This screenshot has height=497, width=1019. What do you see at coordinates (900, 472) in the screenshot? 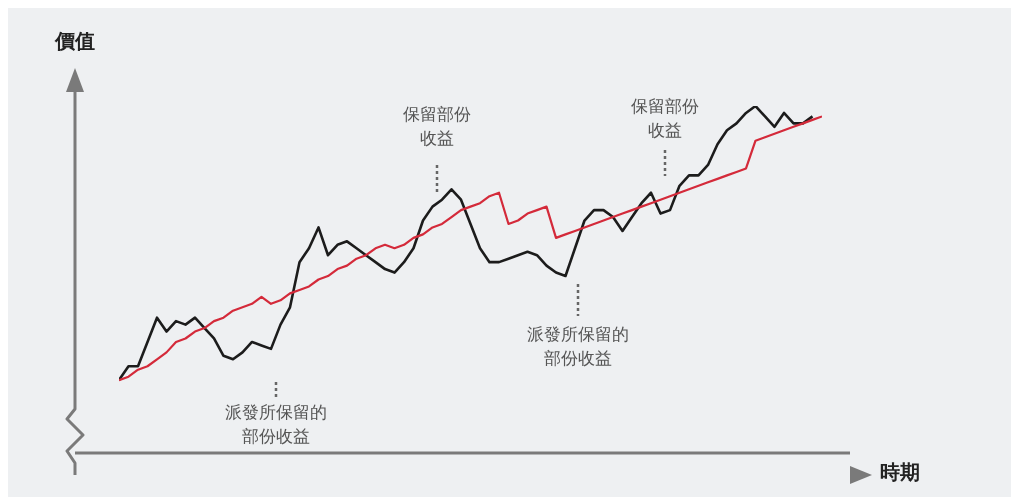
I see `x-axis-title: 時期` at bounding box center [900, 472].